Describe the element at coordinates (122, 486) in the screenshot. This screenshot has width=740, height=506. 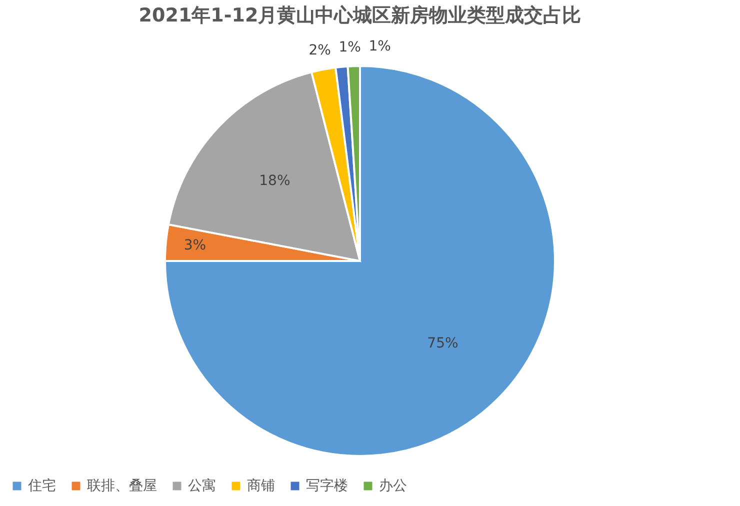
I see `legend-label: 联排、叠屋` at that location.